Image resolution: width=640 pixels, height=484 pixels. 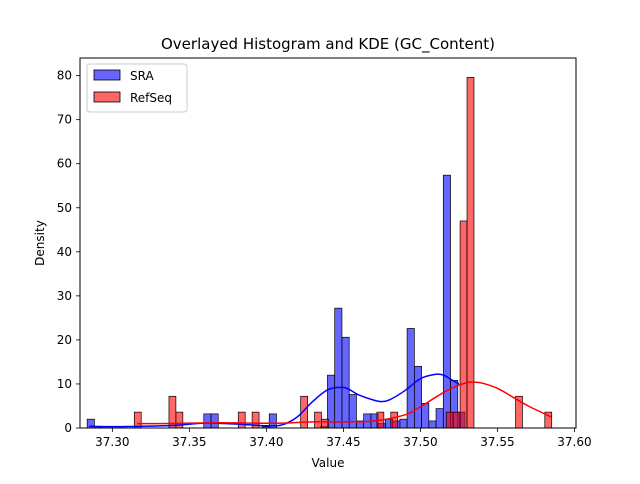 What do you see at coordinates (64, 296) in the screenshot?
I see `y-tick-label: 30` at bounding box center [64, 296].